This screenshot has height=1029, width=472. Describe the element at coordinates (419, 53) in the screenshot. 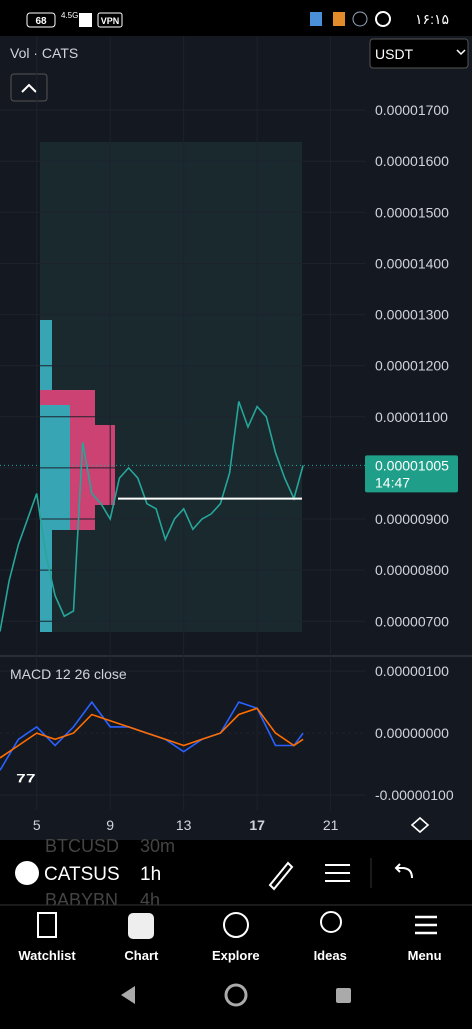

I see `currency-select` at that location.